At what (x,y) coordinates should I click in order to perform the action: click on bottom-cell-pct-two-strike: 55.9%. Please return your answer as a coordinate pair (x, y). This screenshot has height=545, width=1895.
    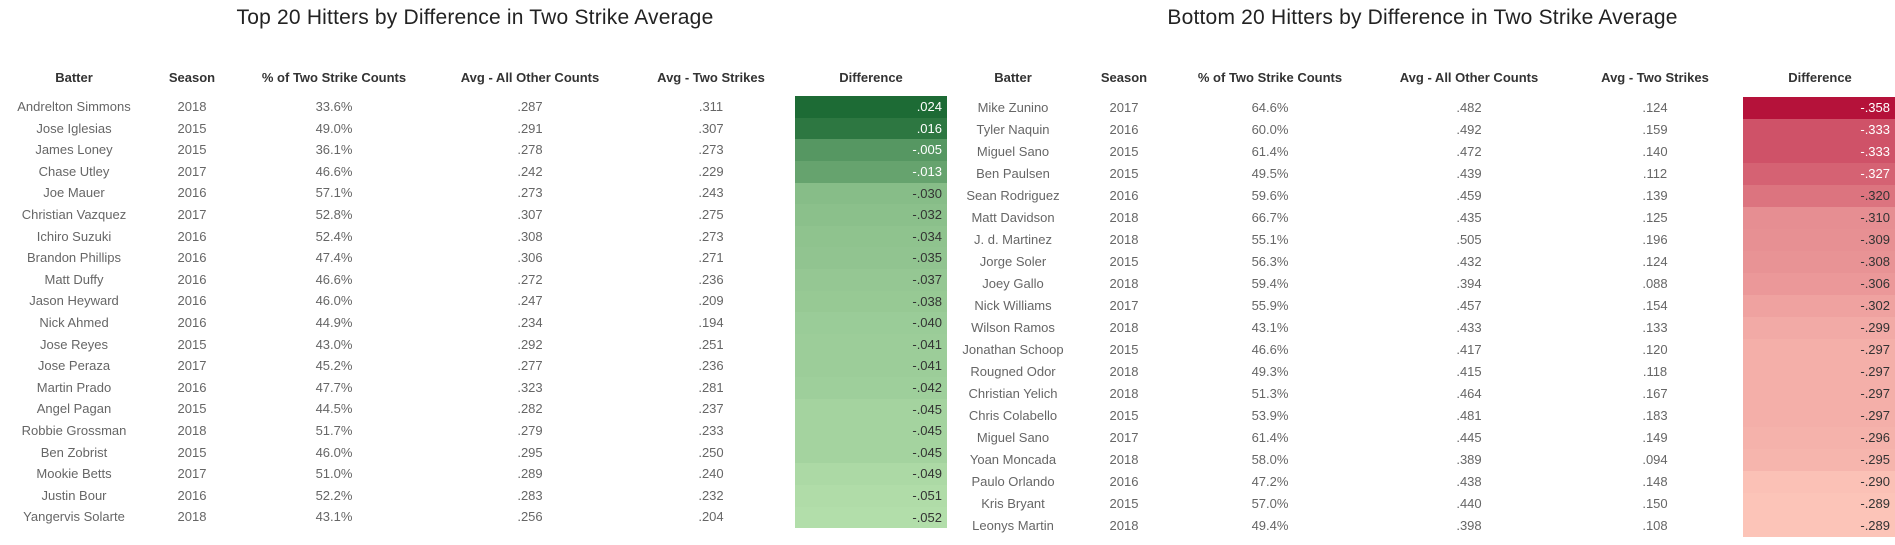
    Looking at the image, I should click on (1270, 305).